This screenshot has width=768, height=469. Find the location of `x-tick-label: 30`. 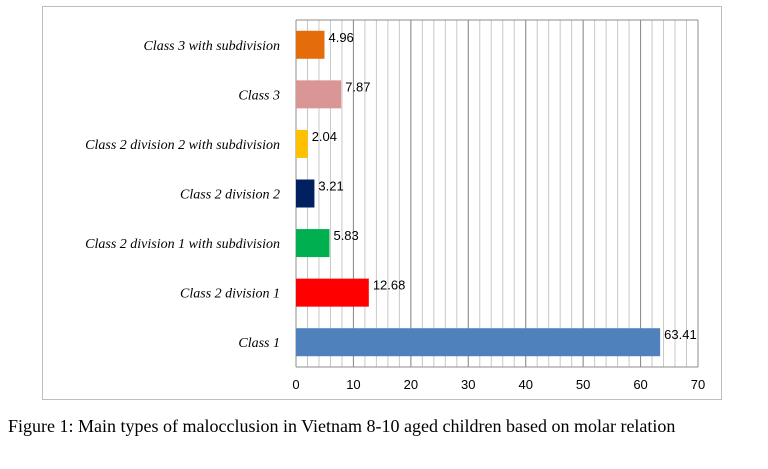

x-tick-label: 30 is located at coordinates (468, 384).